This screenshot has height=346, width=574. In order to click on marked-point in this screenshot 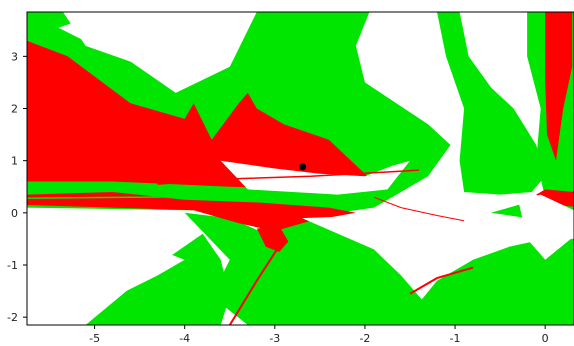, I will do `click(303, 167)`.